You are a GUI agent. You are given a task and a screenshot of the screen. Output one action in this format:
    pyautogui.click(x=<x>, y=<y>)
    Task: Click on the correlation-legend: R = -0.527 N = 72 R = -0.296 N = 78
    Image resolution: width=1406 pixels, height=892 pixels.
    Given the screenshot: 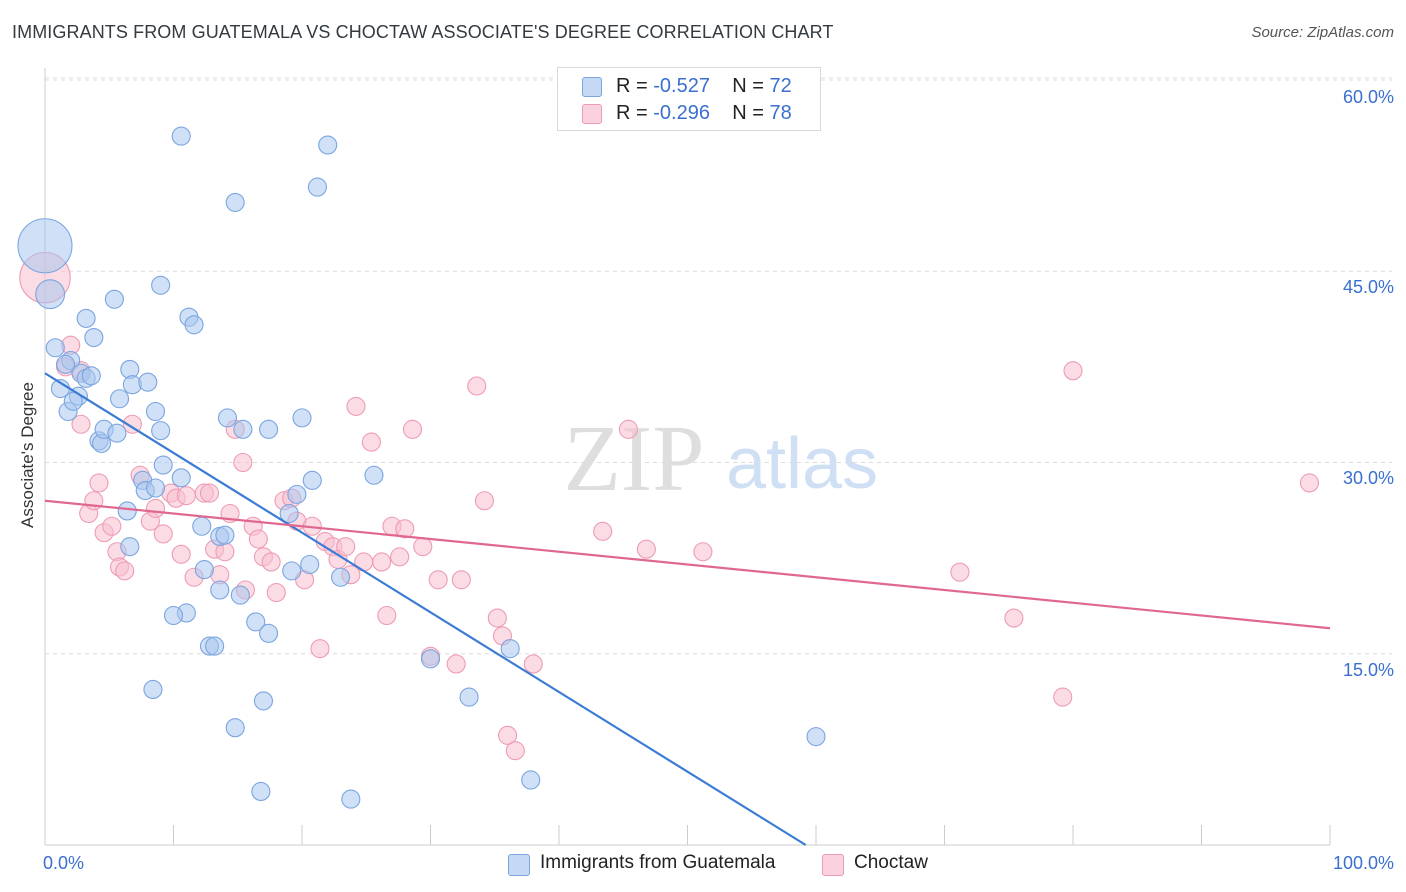 What is the action you would take?
    pyautogui.click(x=689, y=99)
    